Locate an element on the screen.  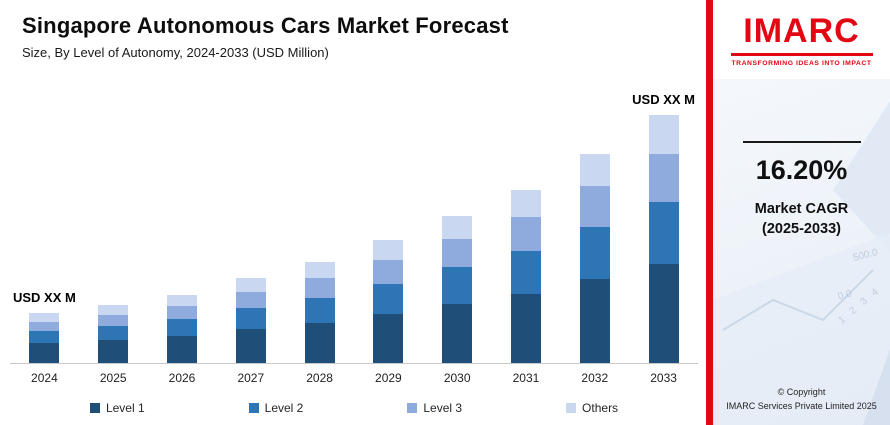
cagr-label-line2: (2025-2033) is located at coordinates (801, 228).